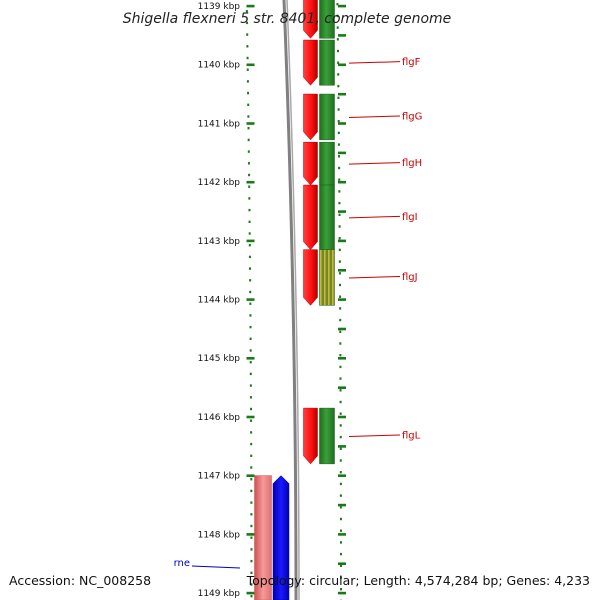 The width and height of the screenshot is (600, 600). What do you see at coordinates (219, 477) in the screenshot?
I see `scale-tick-label: 1147 kbp` at bounding box center [219, 477].